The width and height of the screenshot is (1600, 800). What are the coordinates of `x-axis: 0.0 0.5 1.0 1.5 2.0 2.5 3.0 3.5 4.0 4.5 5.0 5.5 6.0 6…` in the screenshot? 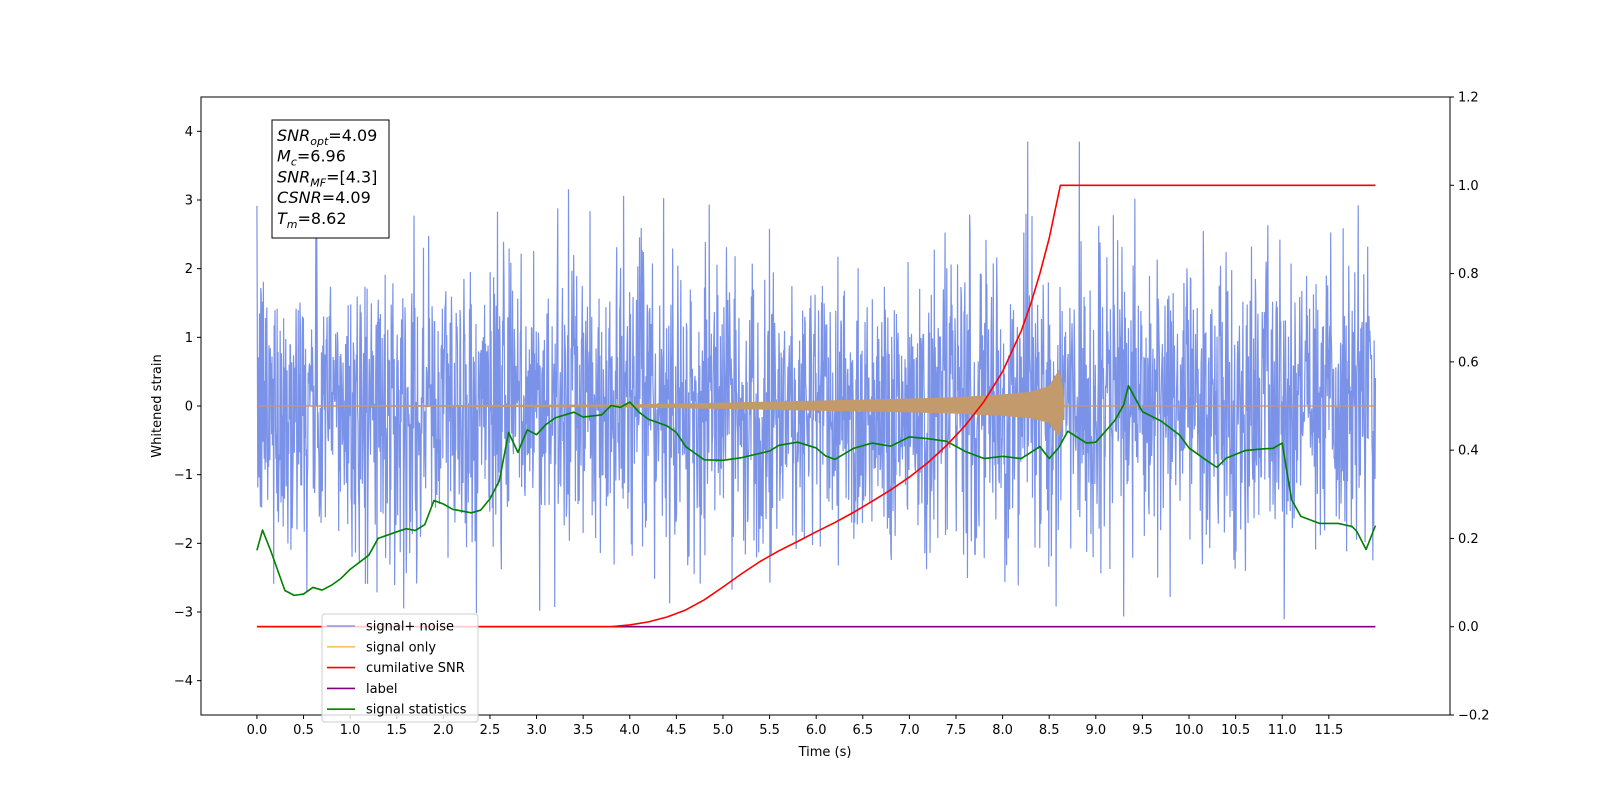 It's located at (795, 726).